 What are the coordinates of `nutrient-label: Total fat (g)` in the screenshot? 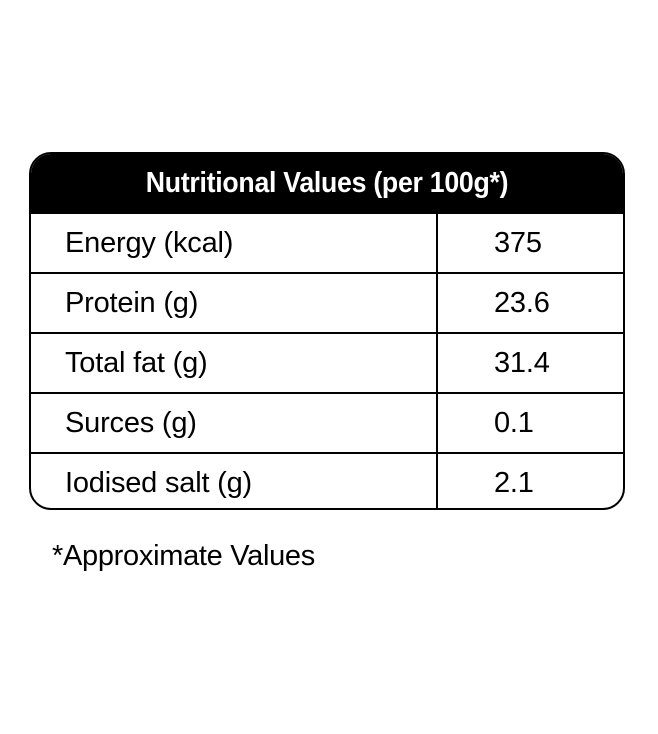 It's located at (234, 363).